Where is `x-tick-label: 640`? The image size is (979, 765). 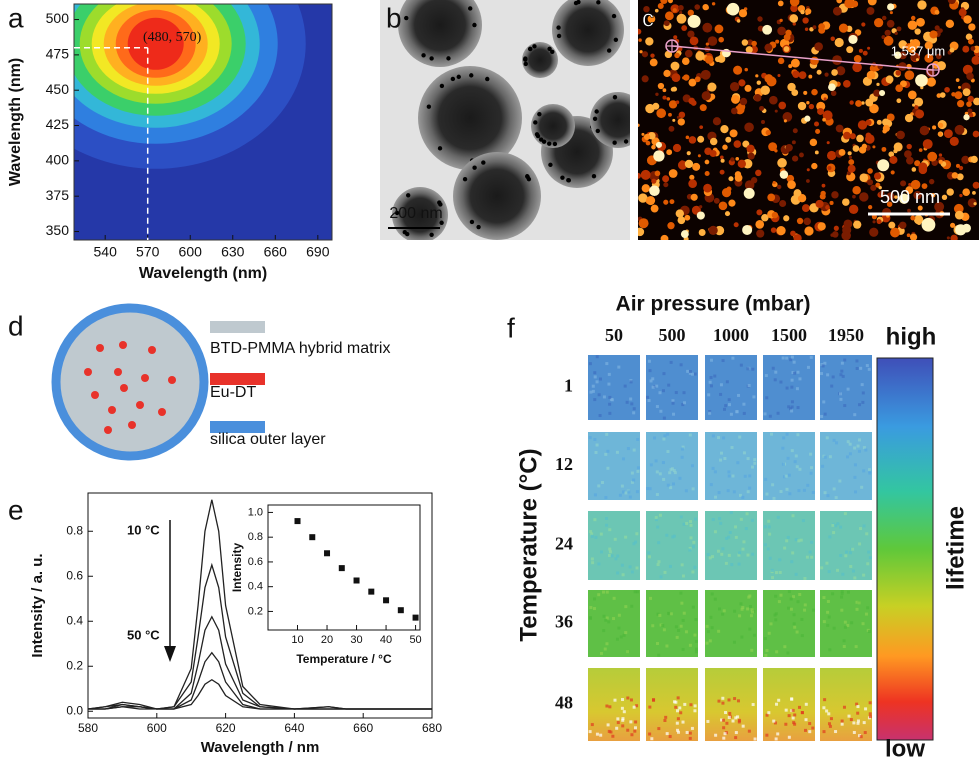 x-tick-label: 640 is located at coordinates (294, 728).